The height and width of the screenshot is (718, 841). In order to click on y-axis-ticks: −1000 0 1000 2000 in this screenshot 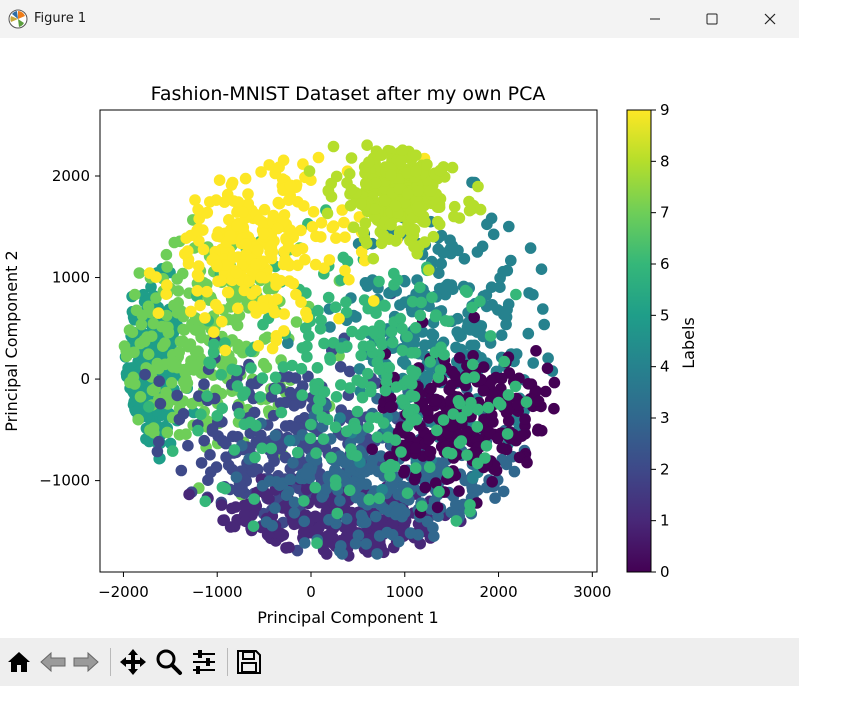, I will do `click(69, 328)`.